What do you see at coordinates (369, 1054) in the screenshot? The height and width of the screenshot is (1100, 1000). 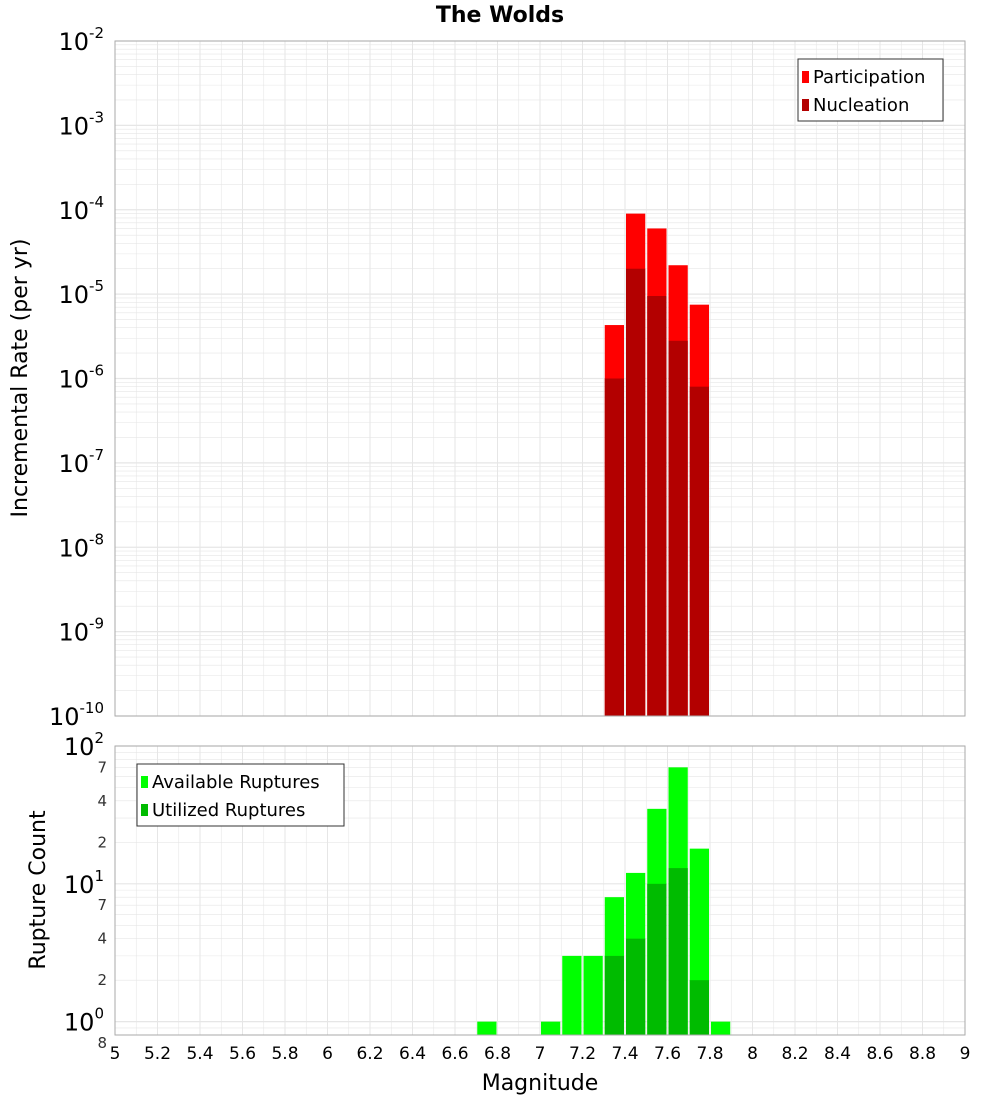 I see `x-tick-label: 6.2` at bounding box center [369, 1054].